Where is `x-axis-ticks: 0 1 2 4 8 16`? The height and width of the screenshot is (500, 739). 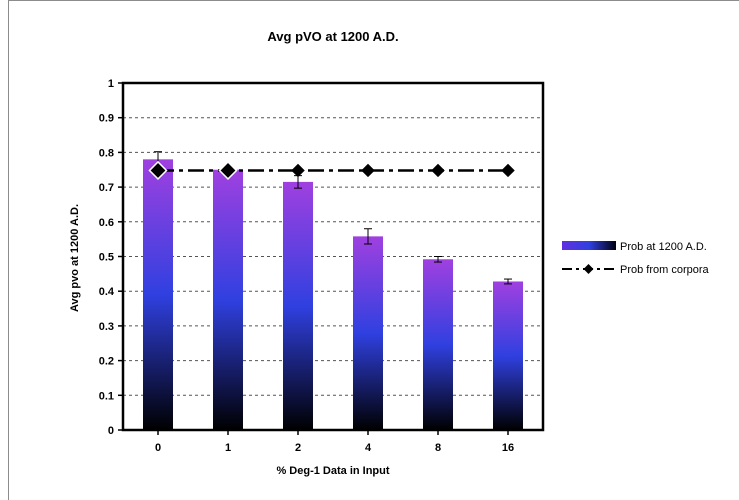 x-axis-ticks: 0 1 2 4 8 16 is located at coordinates (334, 442).